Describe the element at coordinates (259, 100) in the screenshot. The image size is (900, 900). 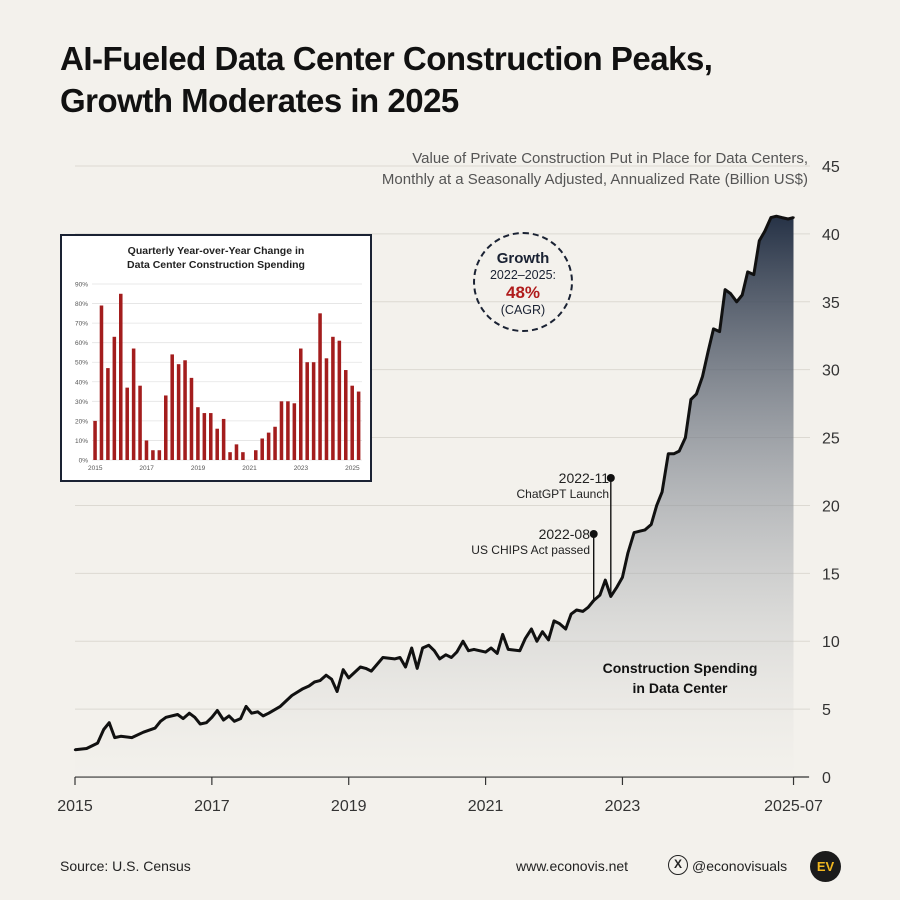
I see `chart-title-line-2: Growth Moderates in 2025` at that location.